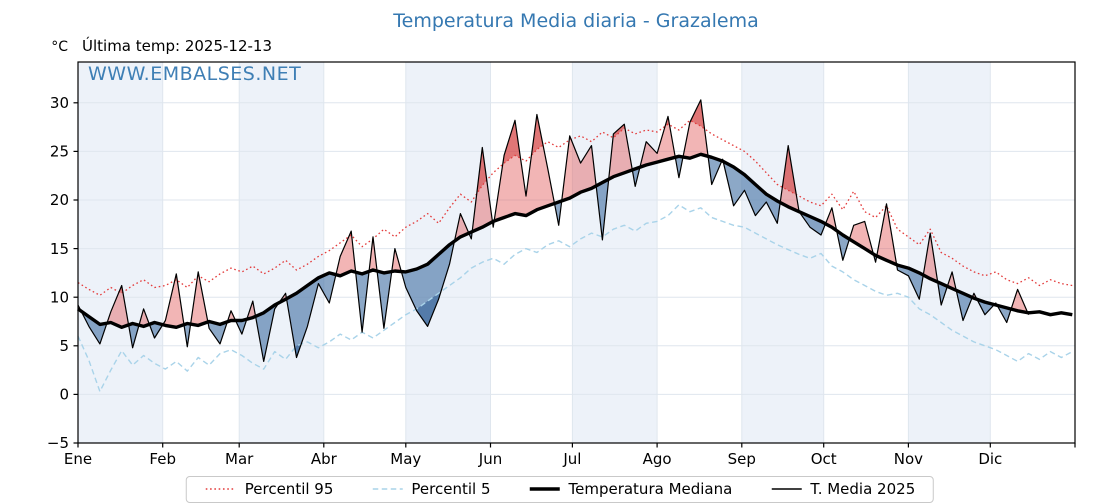 The width and height of the screenshot is (1120, 503). Describe the element at coordinates (863, 489) in the screenshot. I see `legend-label: T. Media 2025` at that location.